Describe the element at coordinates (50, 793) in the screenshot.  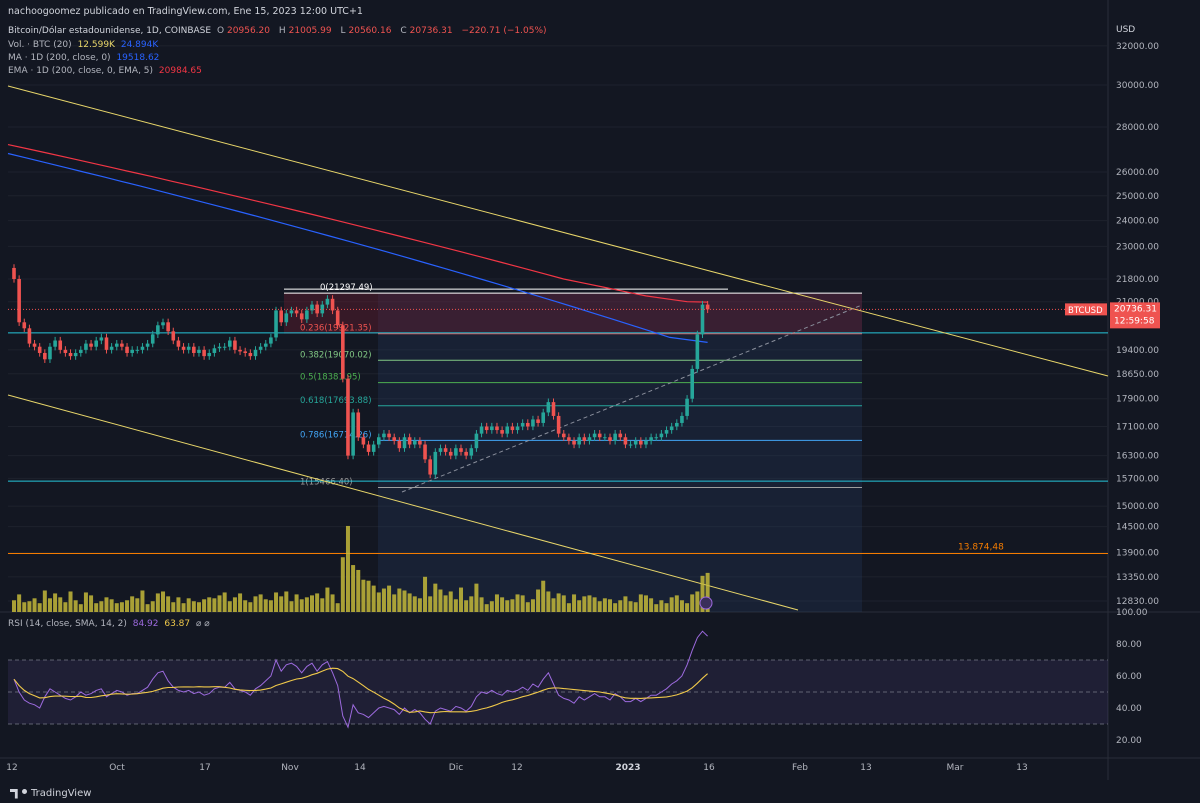
I see `tradingview-logo: TradingView` at that location.